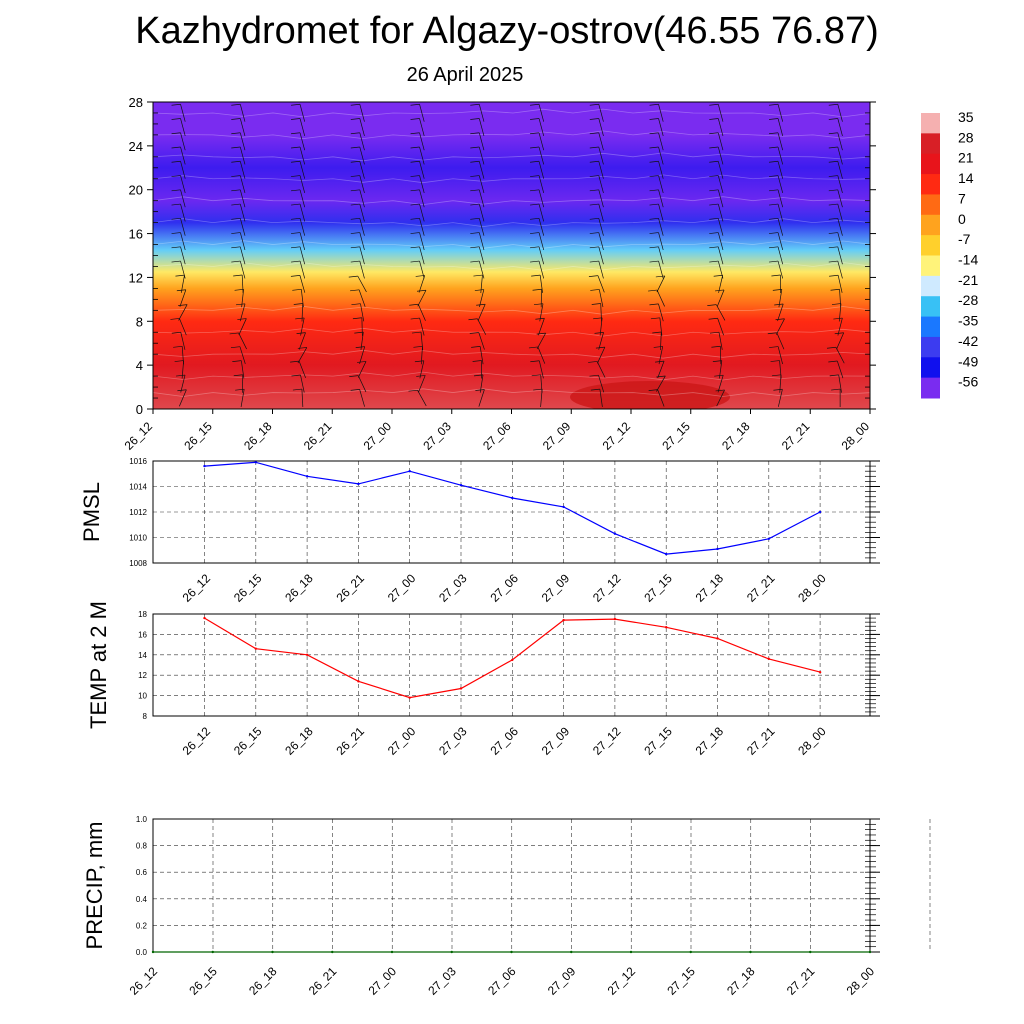 The height and width of the screenshot is (1024, 1024). I want to click on x-tick-label: 27_18, so click(741, 981).